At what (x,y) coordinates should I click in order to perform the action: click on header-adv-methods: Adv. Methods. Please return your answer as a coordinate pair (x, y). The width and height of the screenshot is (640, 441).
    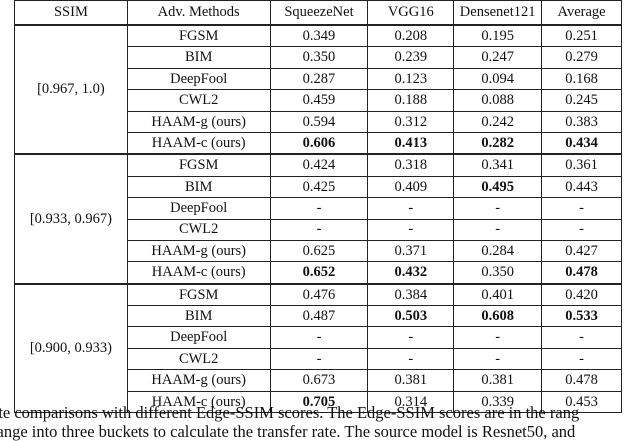
    Looking at the image, I should click on (198, 13).